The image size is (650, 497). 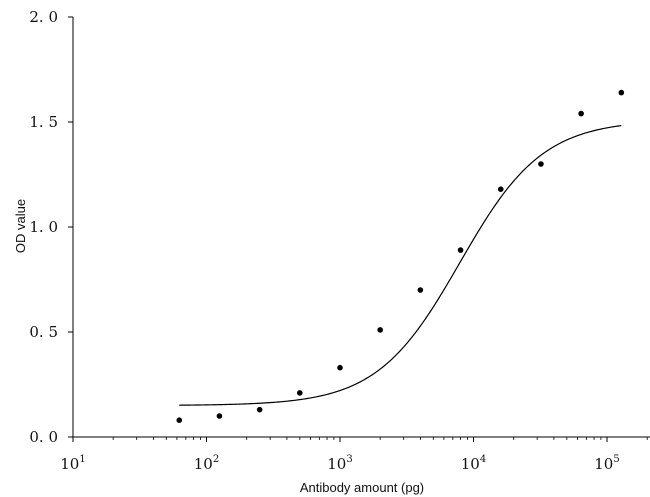 What do you see at coordinates (362, 487) in the screenshot?
I see `x-axis-title: Antibody amount (pg)` at bounding box center [362, 487].